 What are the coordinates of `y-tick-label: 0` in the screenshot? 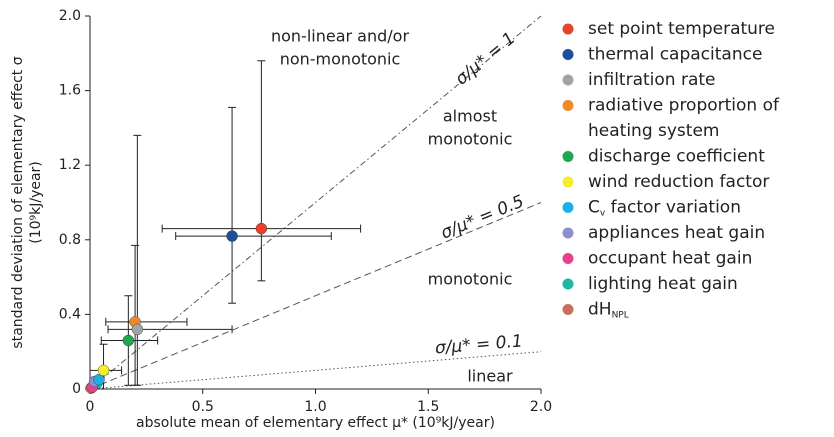 It's located at (76, 389).